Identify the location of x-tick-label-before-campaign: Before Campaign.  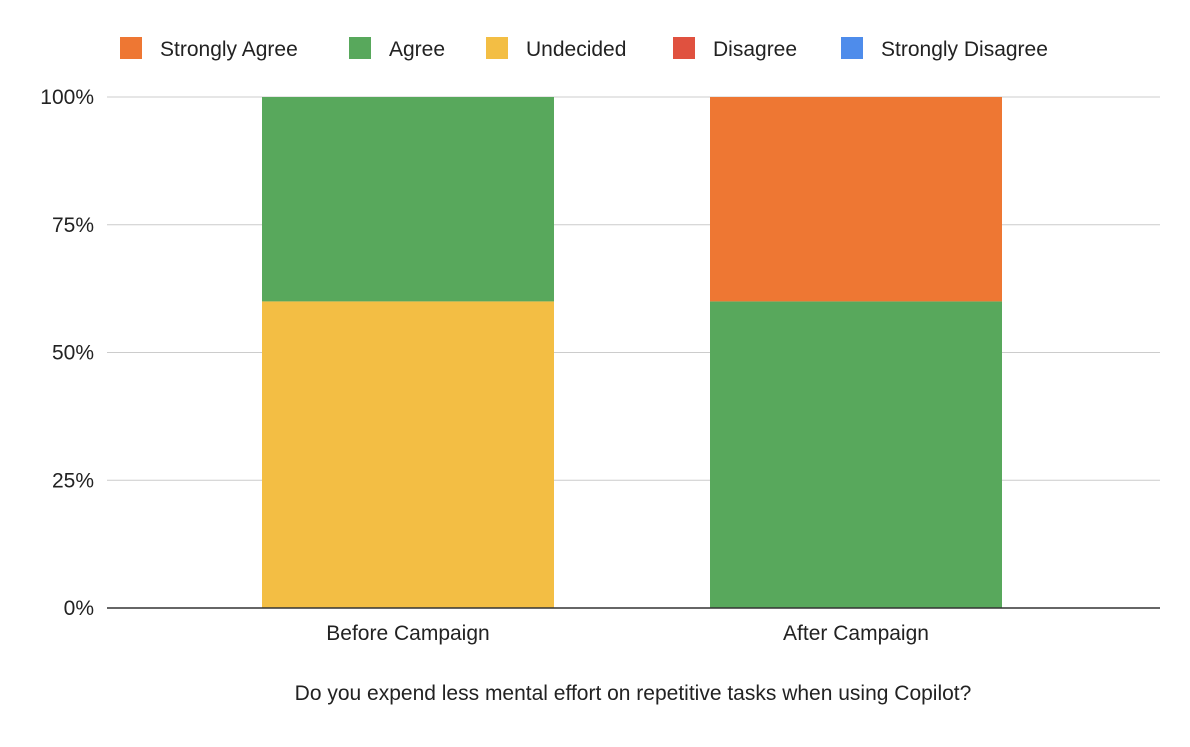
(407, 633).